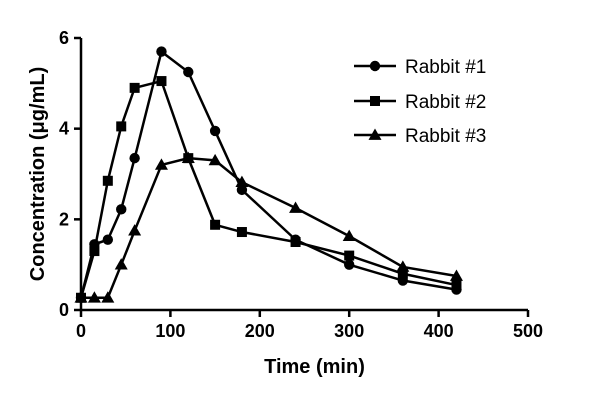 The height and width of the screenshot is (400, 600). I want to click on legend: Rabbit #1 Rabbit #2 Rabbit #3, so click(420, 102).